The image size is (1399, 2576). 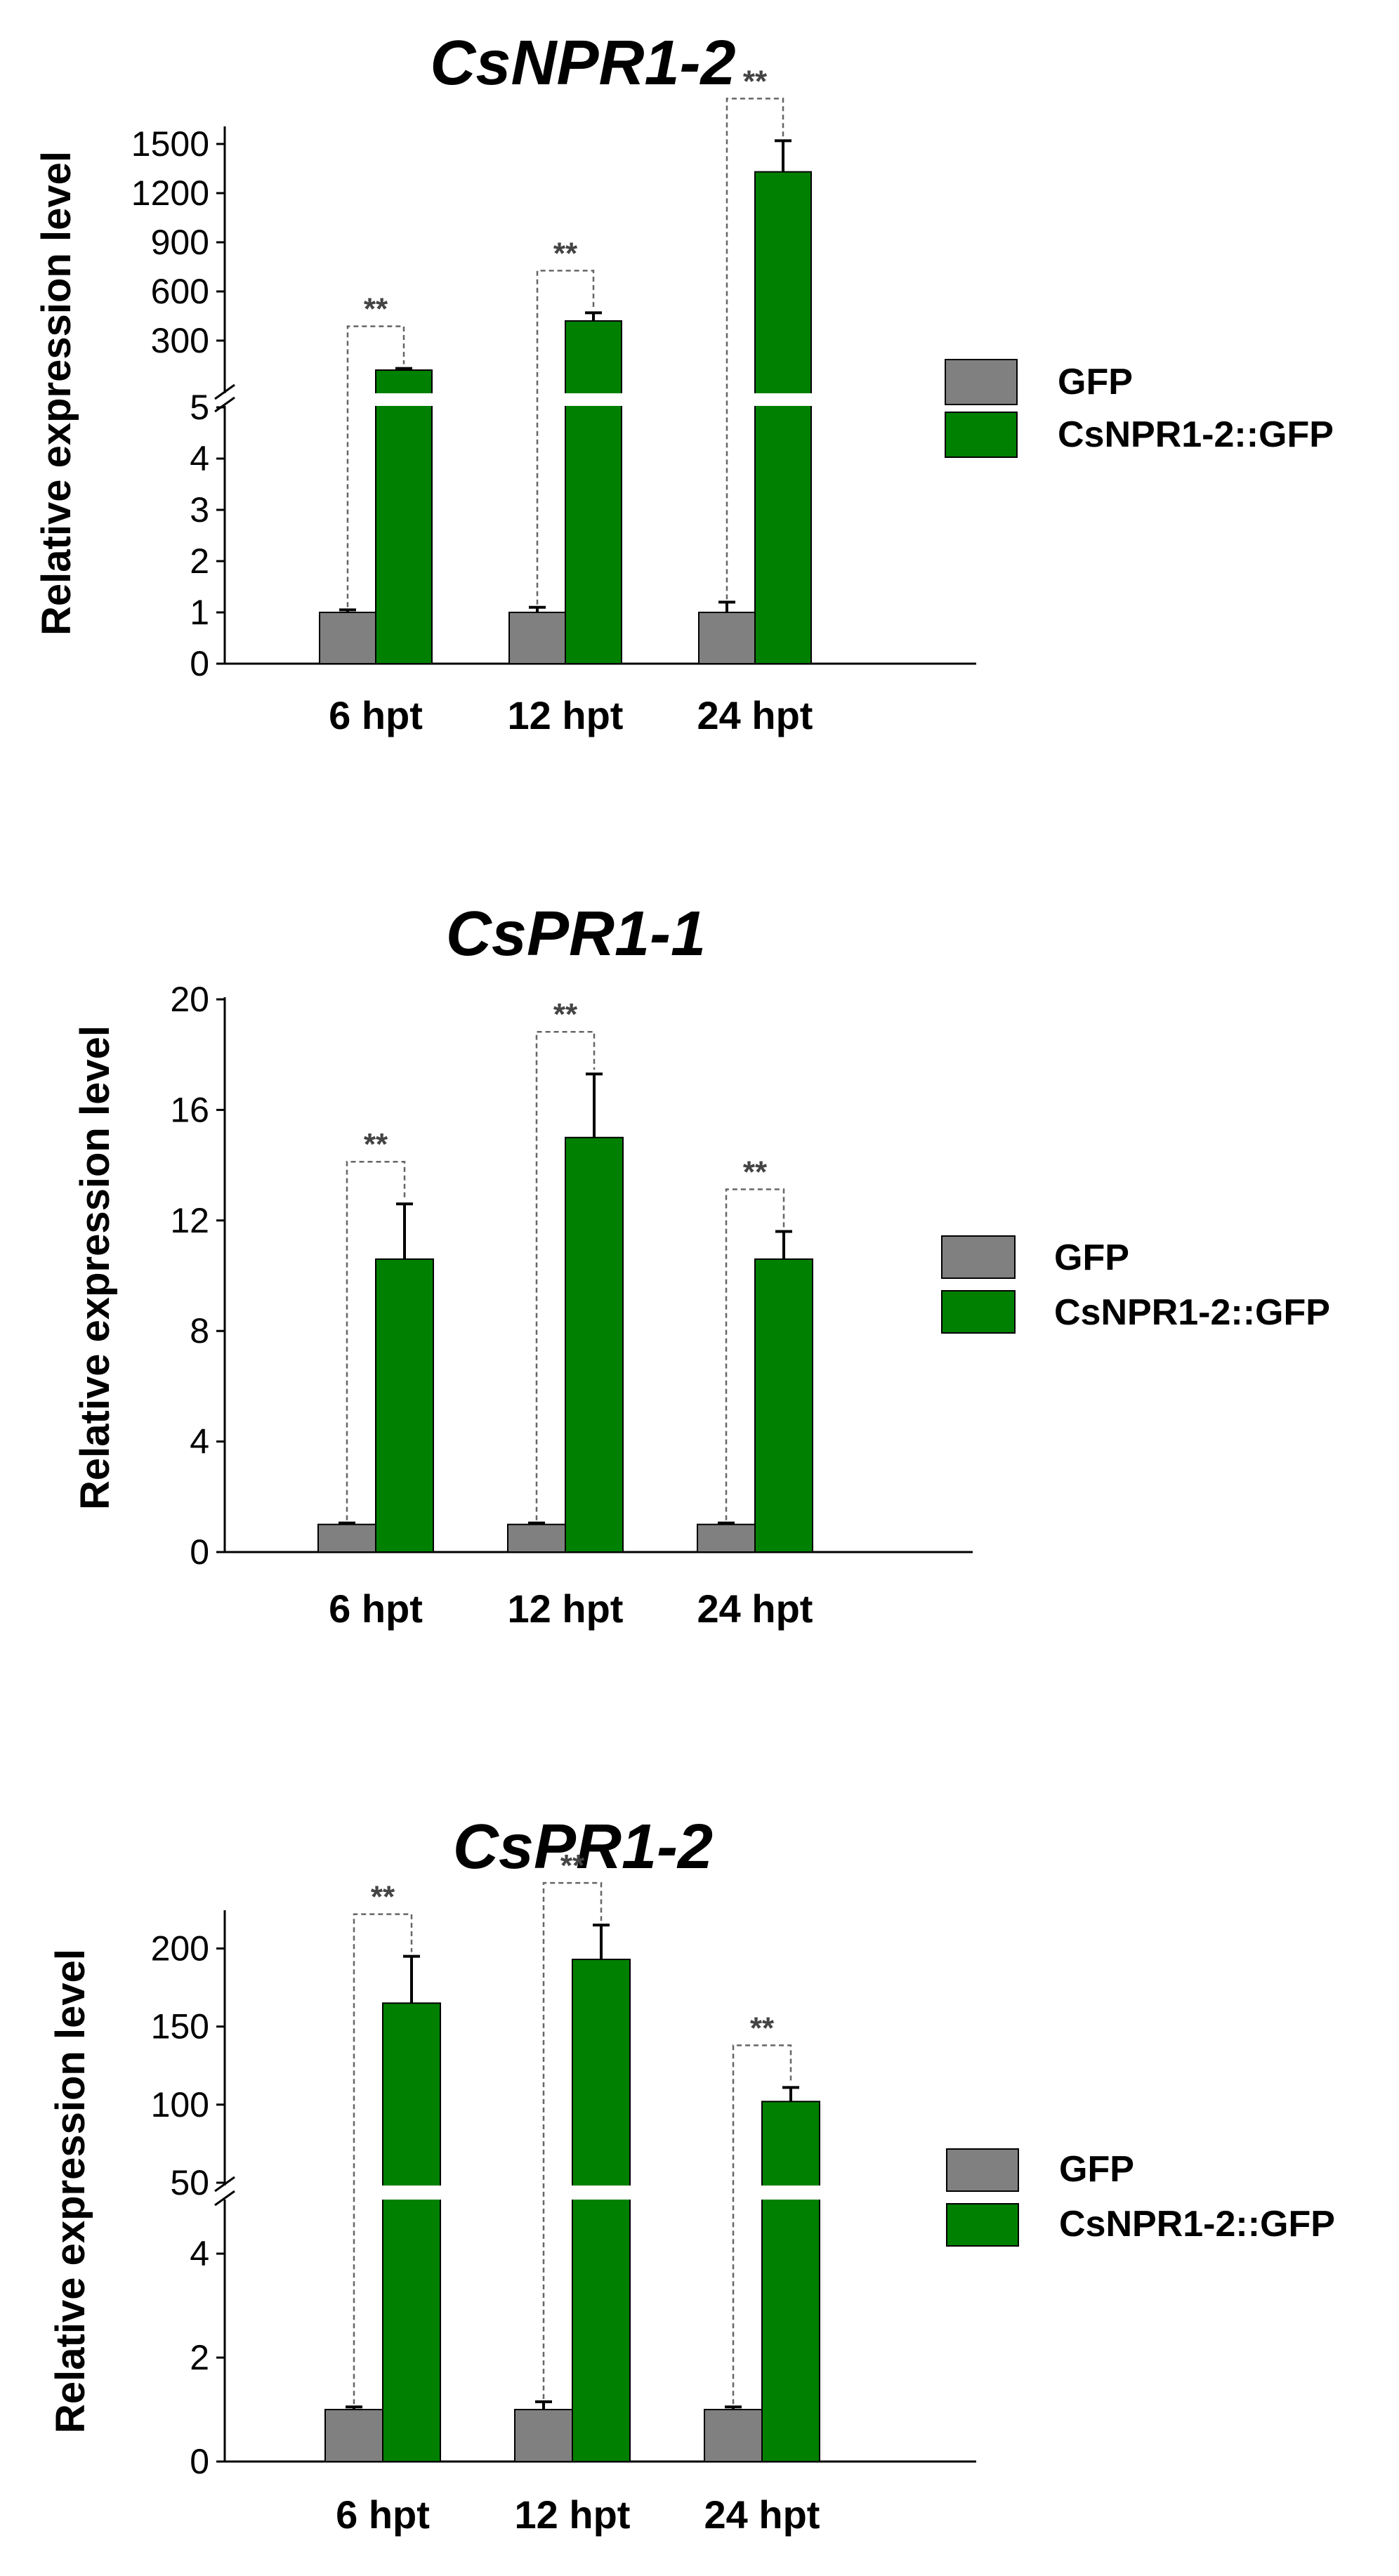 What do you see at coordinates (583, 1847) in the screenshot?
I see `chart-title: CsPR1-2` at bounding box center [583, 1847].